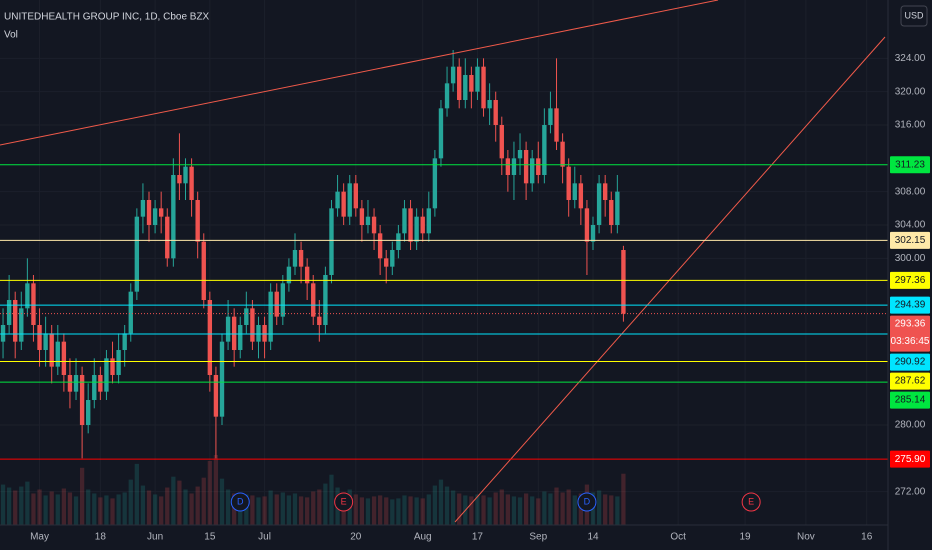 The width and height of the screenshot is (932, 550). I want to click on x-tick-label: 17, so click(478, 537).